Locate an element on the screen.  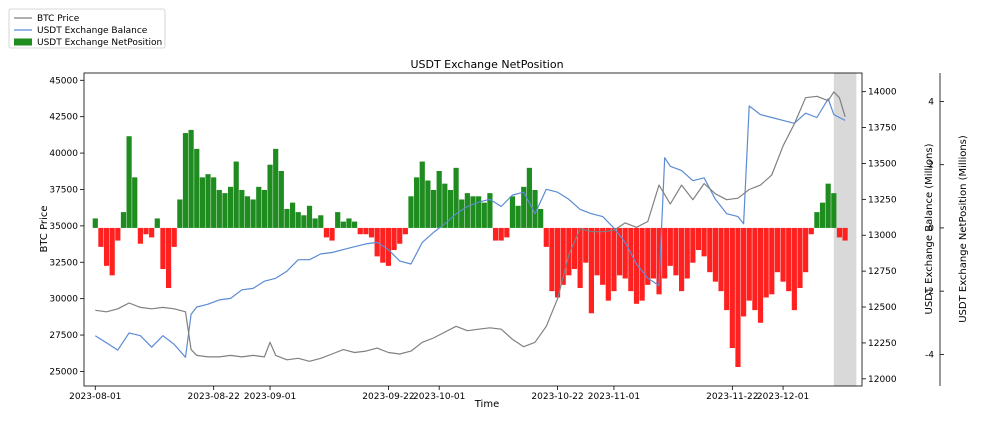
legend-label: USDT Exchange Balance is located at coordinates (92, 31).